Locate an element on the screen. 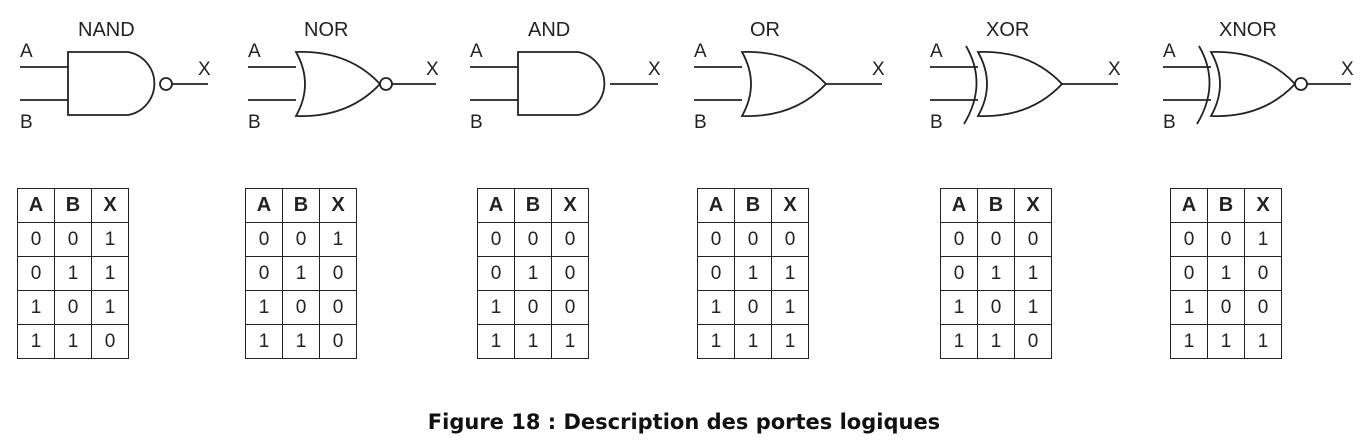 Image resolution: width=1368 pixels, height=446 pixels. gate-or: OR A B X A B X 0 0 0 0 1 1 1 0 1 1 1 1 is located at coordinates (808, 195).